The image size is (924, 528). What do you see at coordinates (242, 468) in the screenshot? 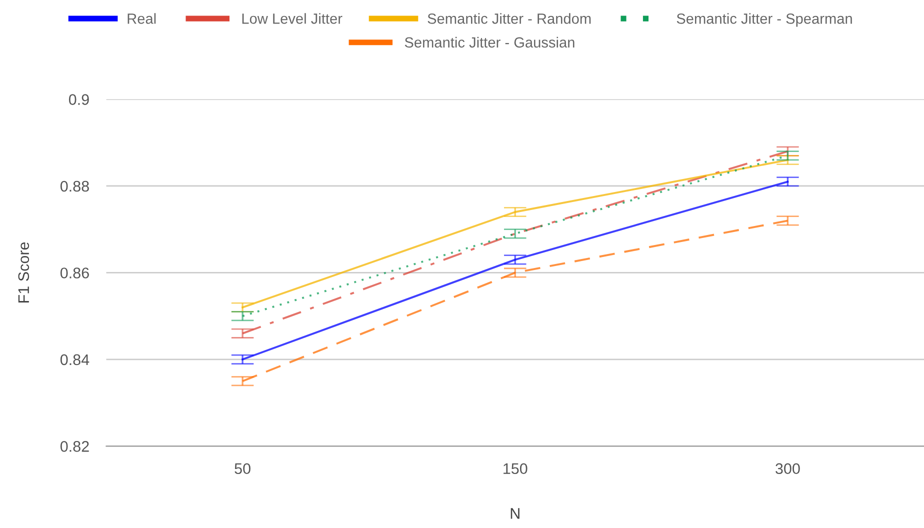
I see `x-tick-label: 50` at bounding box center [242, 468].